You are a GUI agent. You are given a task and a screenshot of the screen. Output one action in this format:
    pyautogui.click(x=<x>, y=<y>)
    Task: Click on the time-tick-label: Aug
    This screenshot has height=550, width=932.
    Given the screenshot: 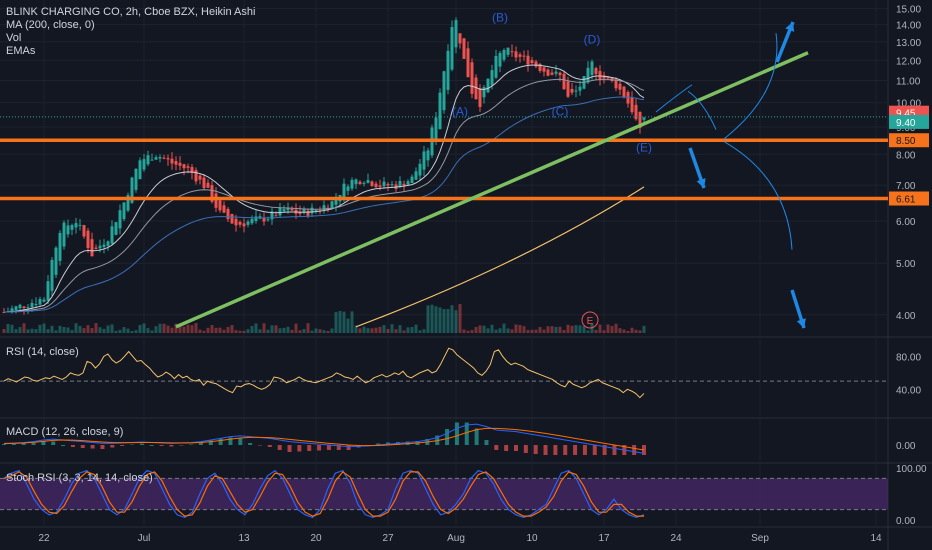 What is the action you would take?
    pyautogui.click(x=456, y=538)
    